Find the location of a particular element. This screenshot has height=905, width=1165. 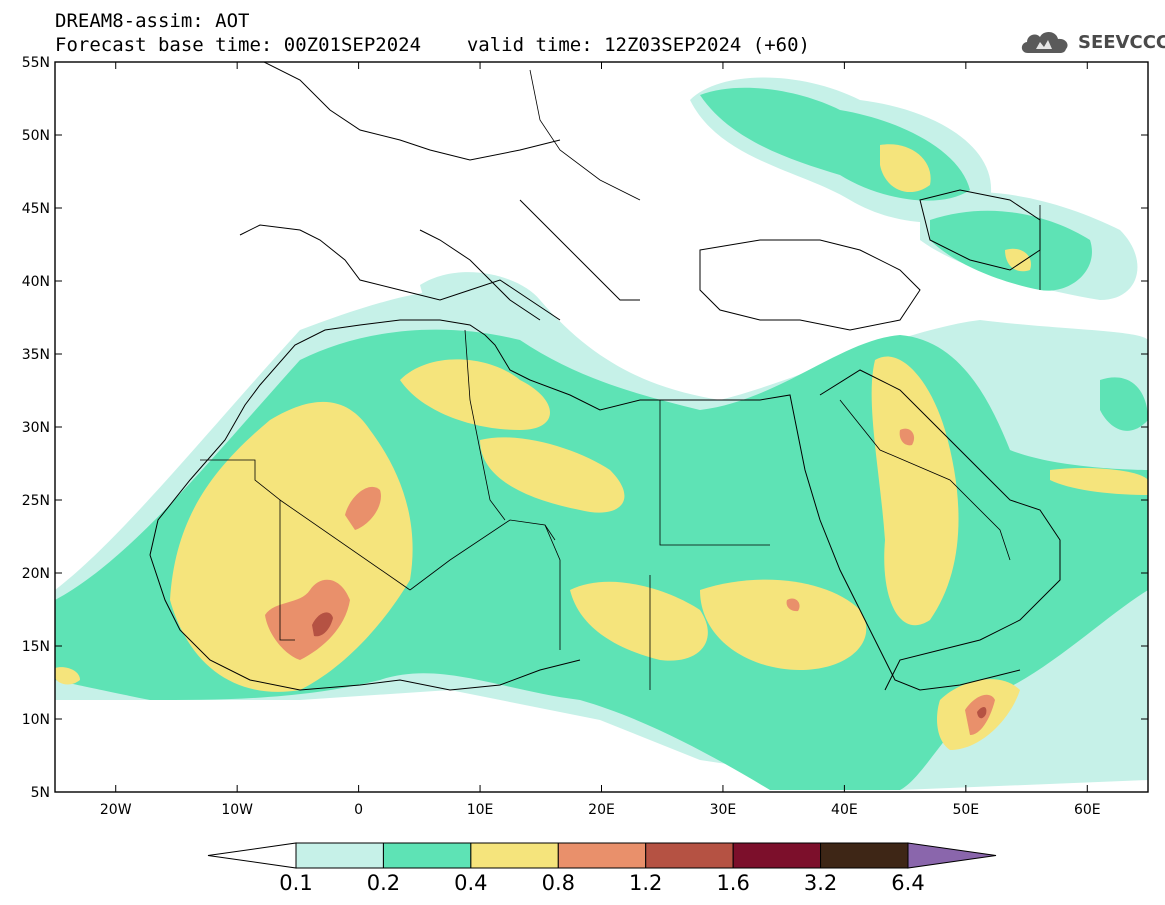

lon-tick-label: 10E is located at coordinates (480, 810).